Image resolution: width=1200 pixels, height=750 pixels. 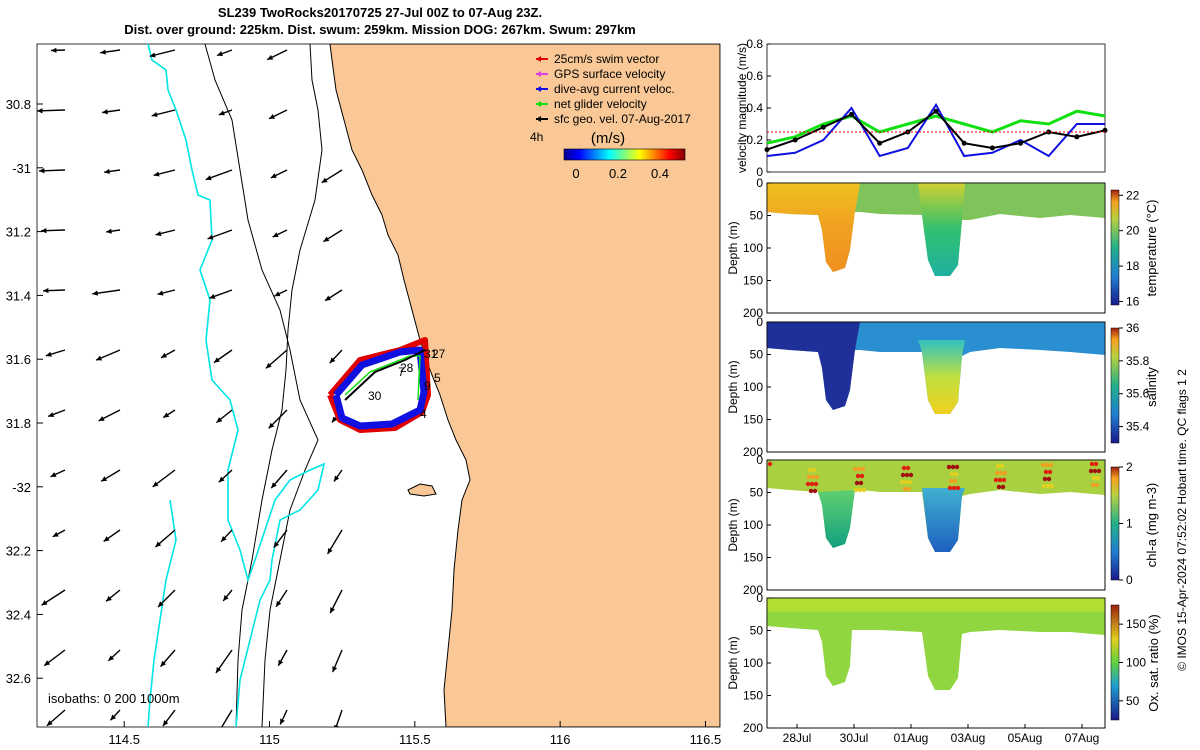 I want to click on map-y-tick-label: -32, so click(x=21, y=487).